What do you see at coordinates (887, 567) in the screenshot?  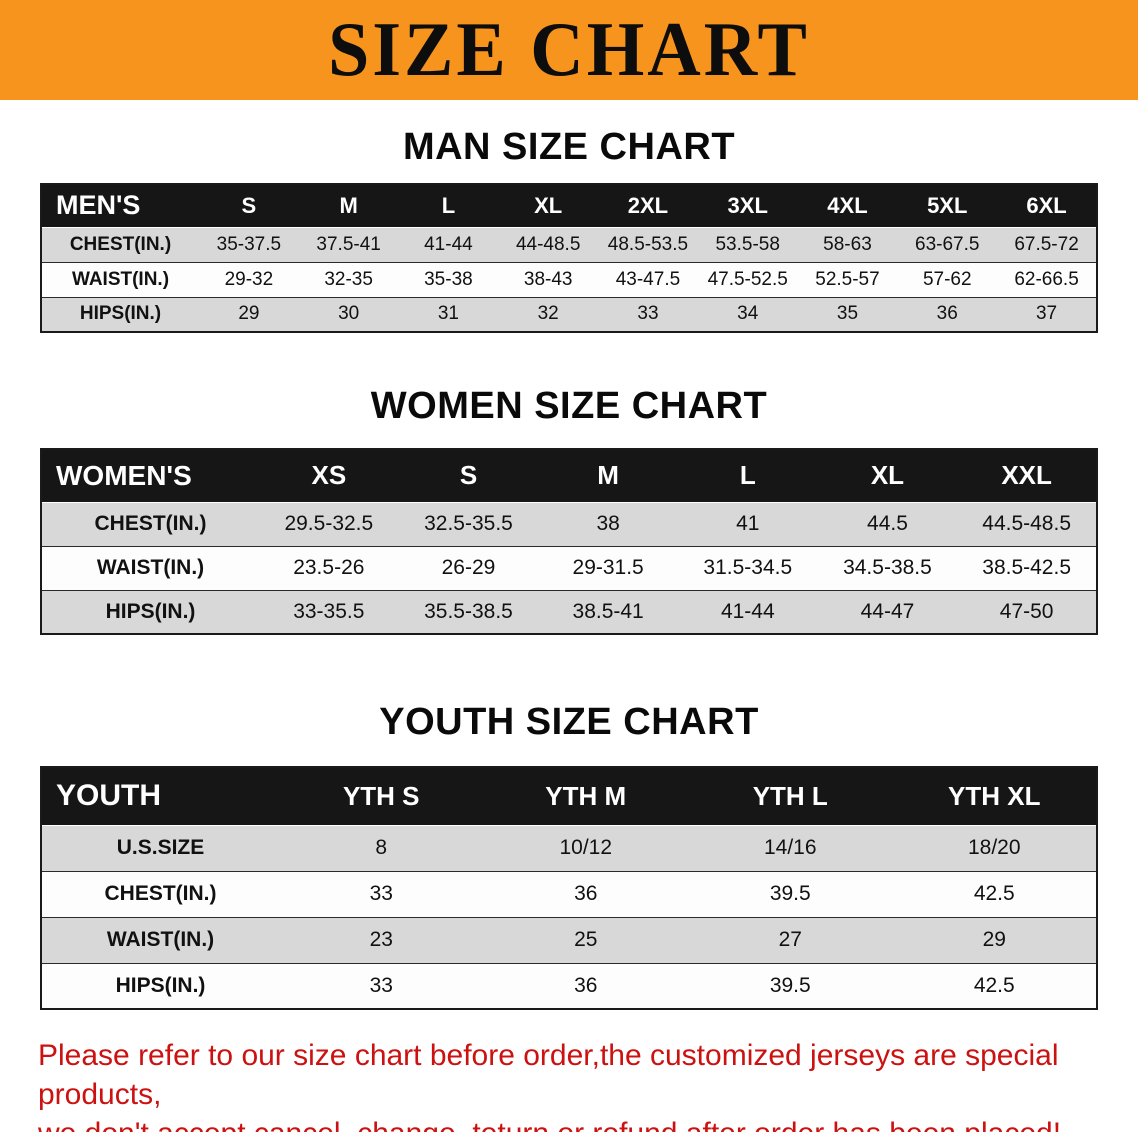 I see `size-value-cell: 34.5-38.5` at bounding box center [887, 567].